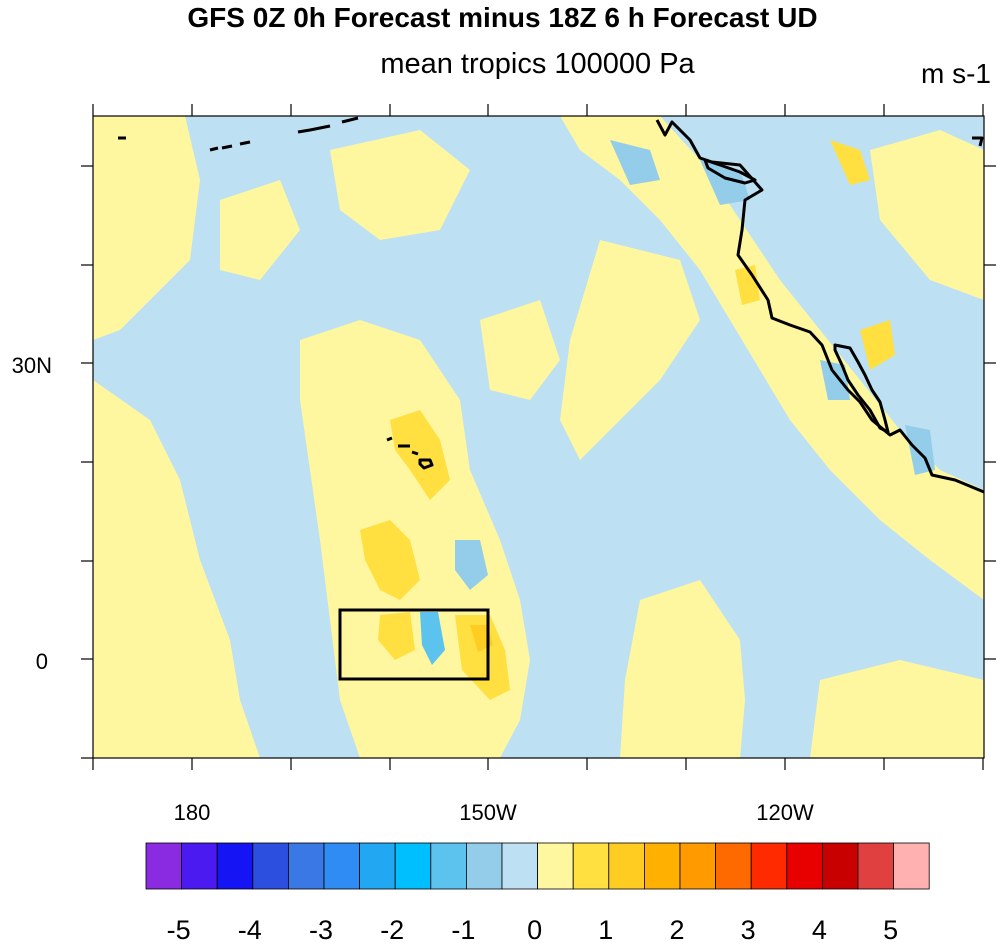  I want to click on colorbar-label: 0, so click(534, 929).